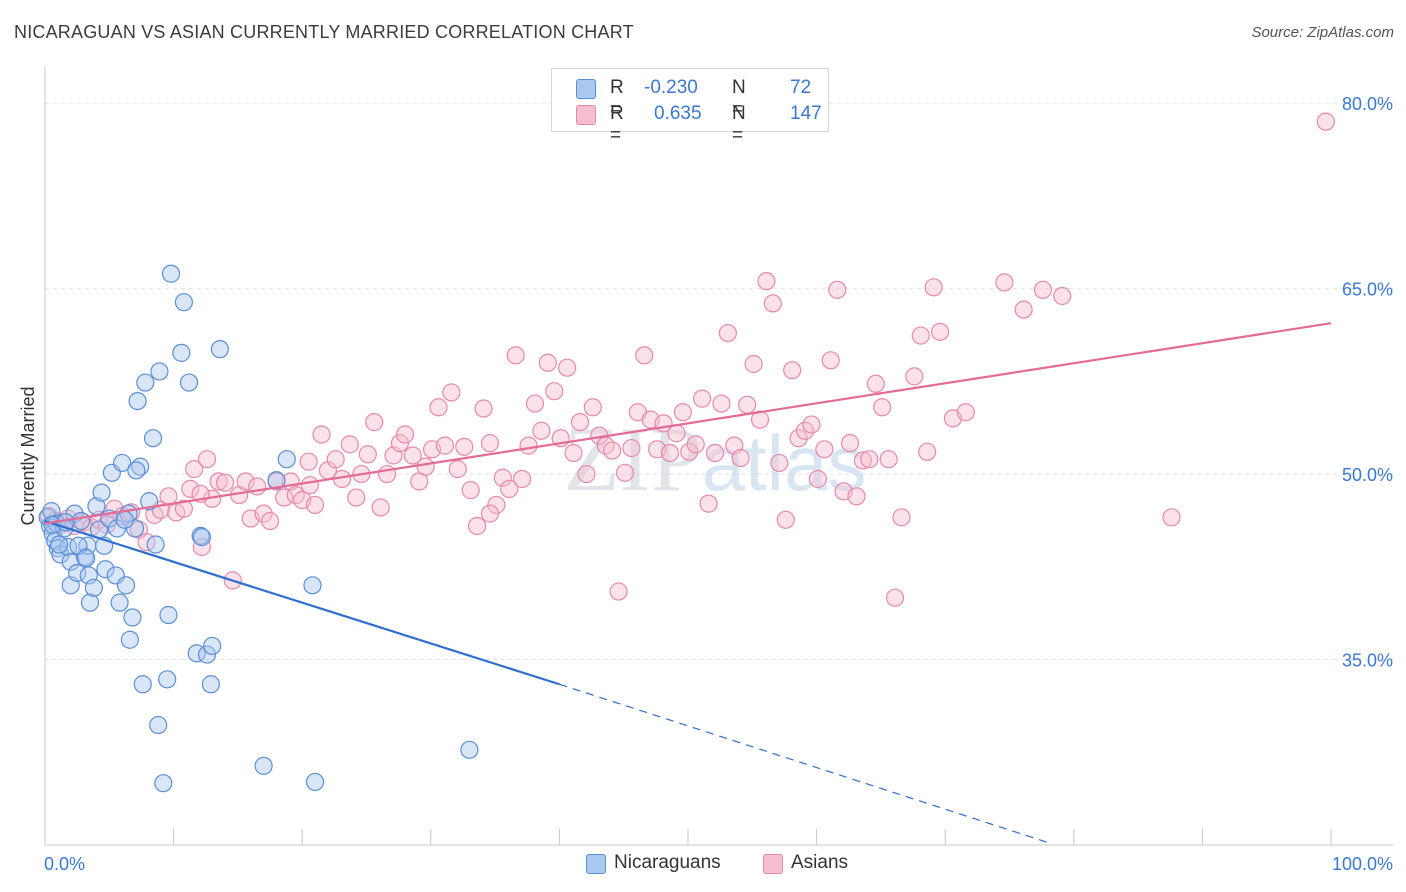 This screenshot has width=1406, height=892. I want to click on n-value: 147, so click(806, 113).